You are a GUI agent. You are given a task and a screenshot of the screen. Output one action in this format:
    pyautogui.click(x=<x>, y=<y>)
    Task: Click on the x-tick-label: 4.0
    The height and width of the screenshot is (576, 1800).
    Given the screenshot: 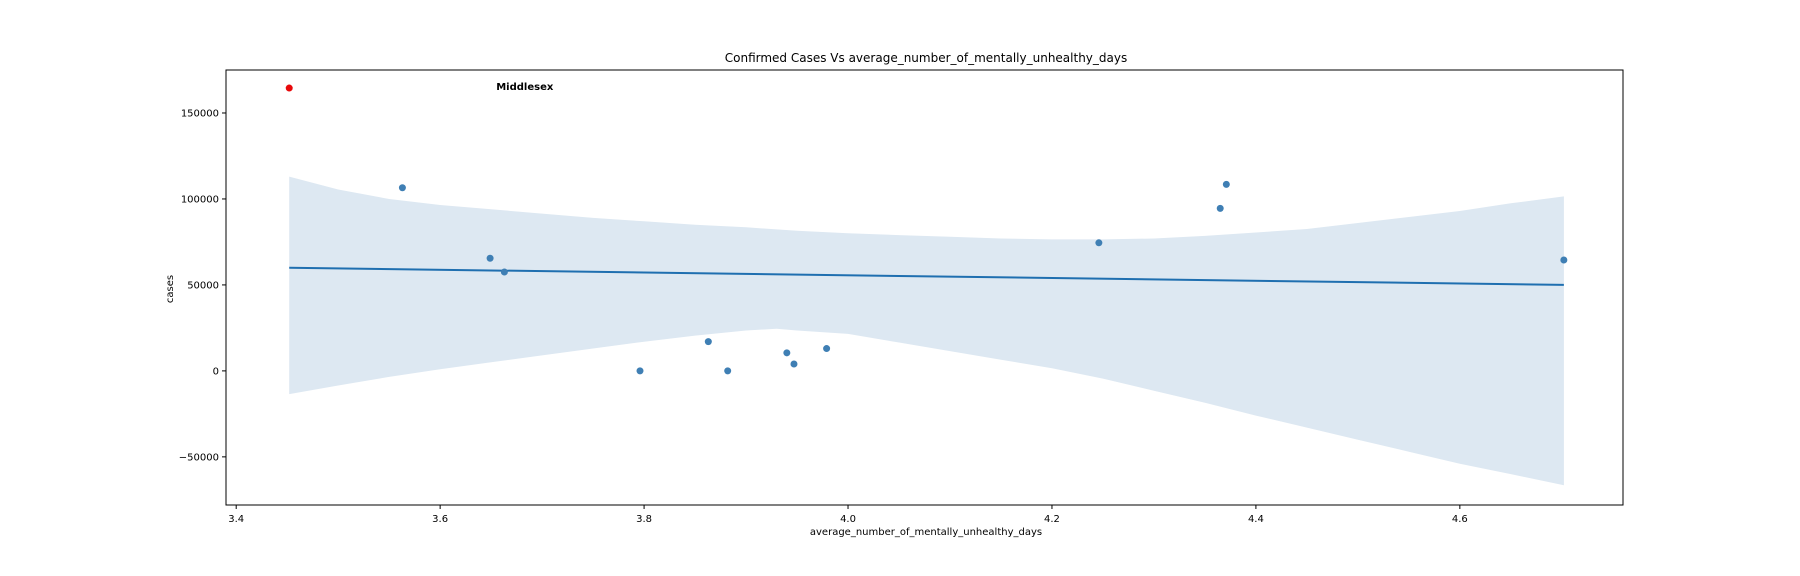 What is the action you would take?
    pyautogui.click(x=848, y=519)
    